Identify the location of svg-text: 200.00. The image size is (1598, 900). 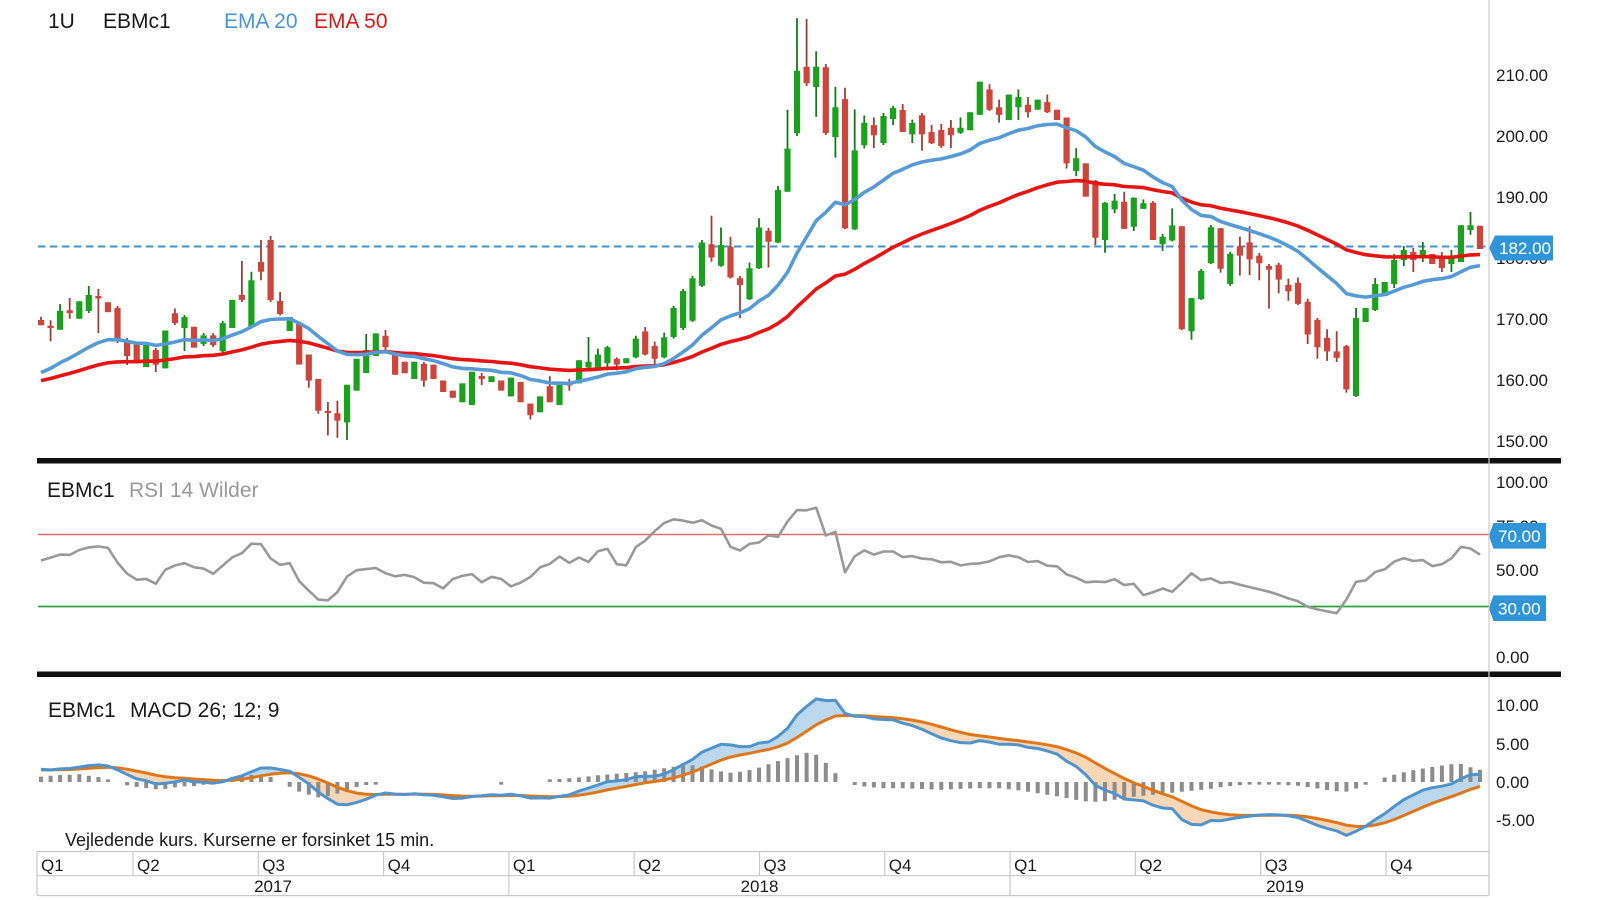
(1522, 136).